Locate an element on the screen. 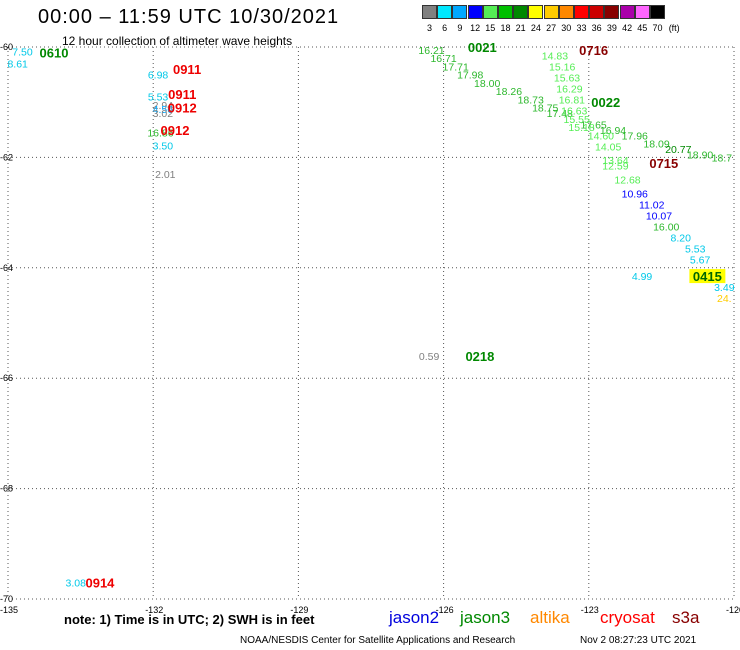  swh-value: 5.67 is located at coordinates (700, 261).